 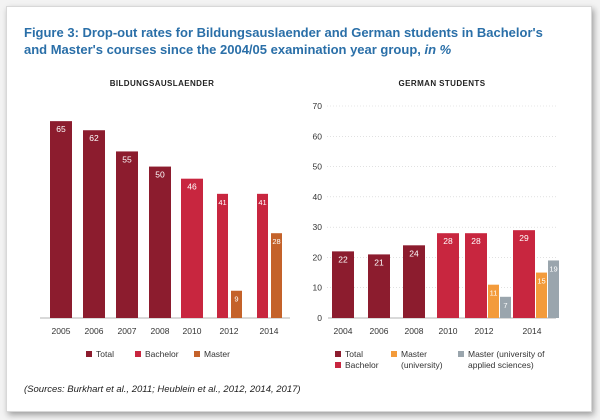 What do you see at coordinates (414, 354) in the screenshot?
I see `legend-label-master-university: Master` at bounding box center [414, 354].